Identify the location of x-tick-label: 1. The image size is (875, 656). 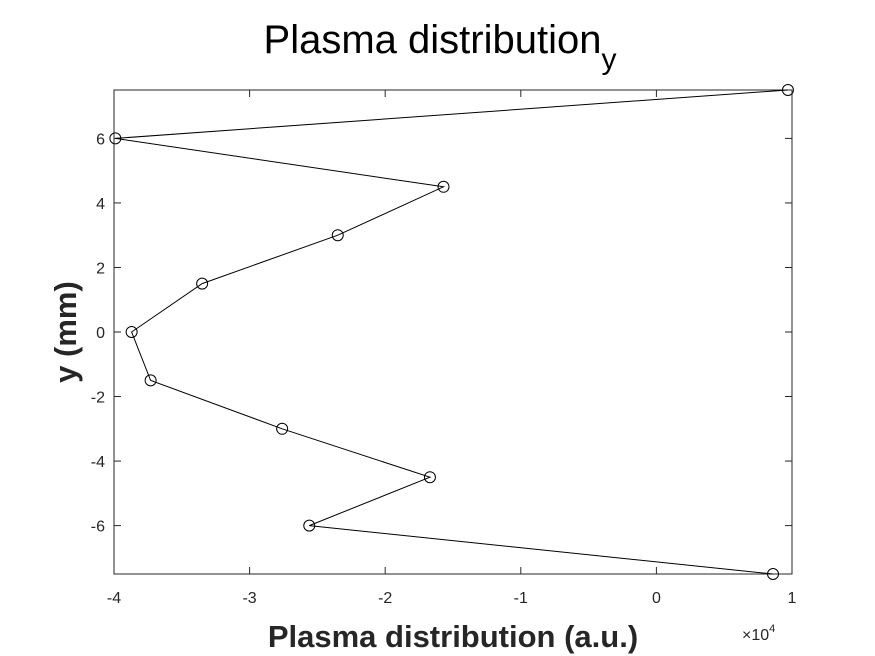
(792, 598).